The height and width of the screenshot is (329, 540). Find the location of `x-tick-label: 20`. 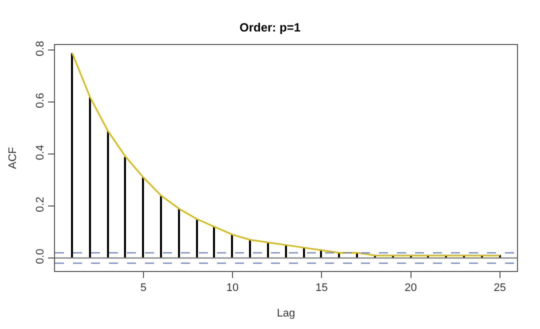

x-tick-label: 20 is located at coordinates (410, 288).